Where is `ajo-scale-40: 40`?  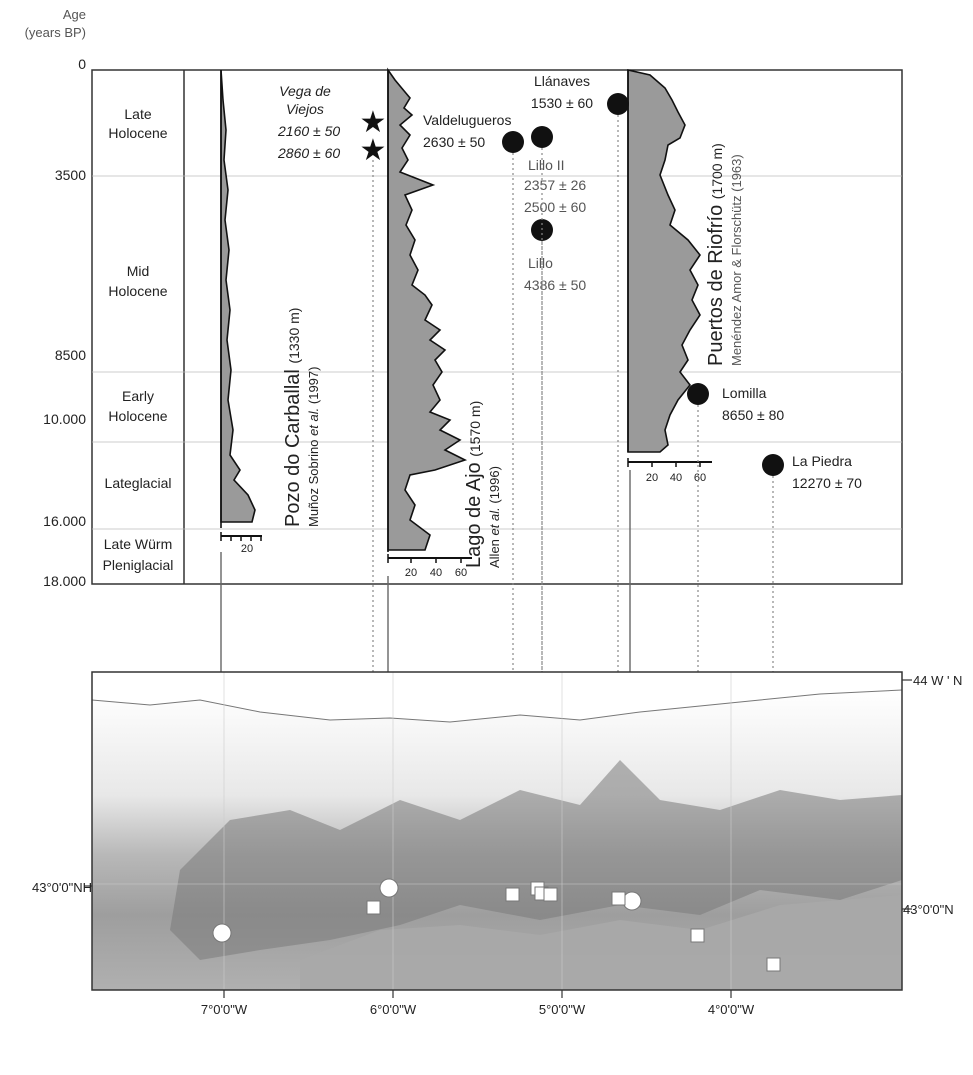
ajo-scale-40: 40 is located at coordinates (436, 573).